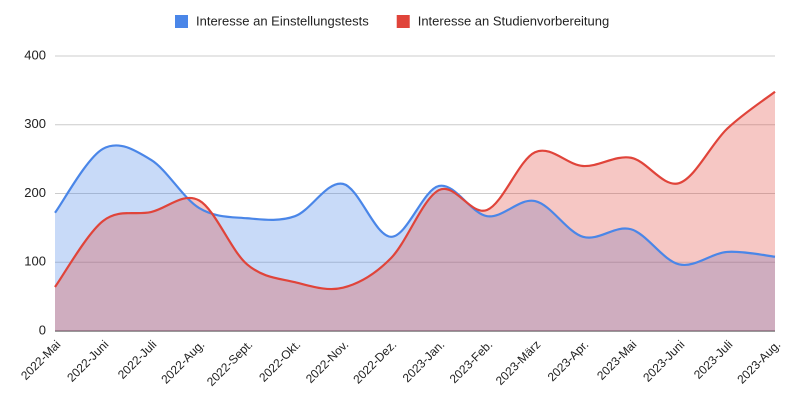 Image resolution: width=800 pixels, height=400 pixels. Describe the element at coordinates (616, 359) in the screenshot. I see `x-tick-label: 2023-Mai` at that location.